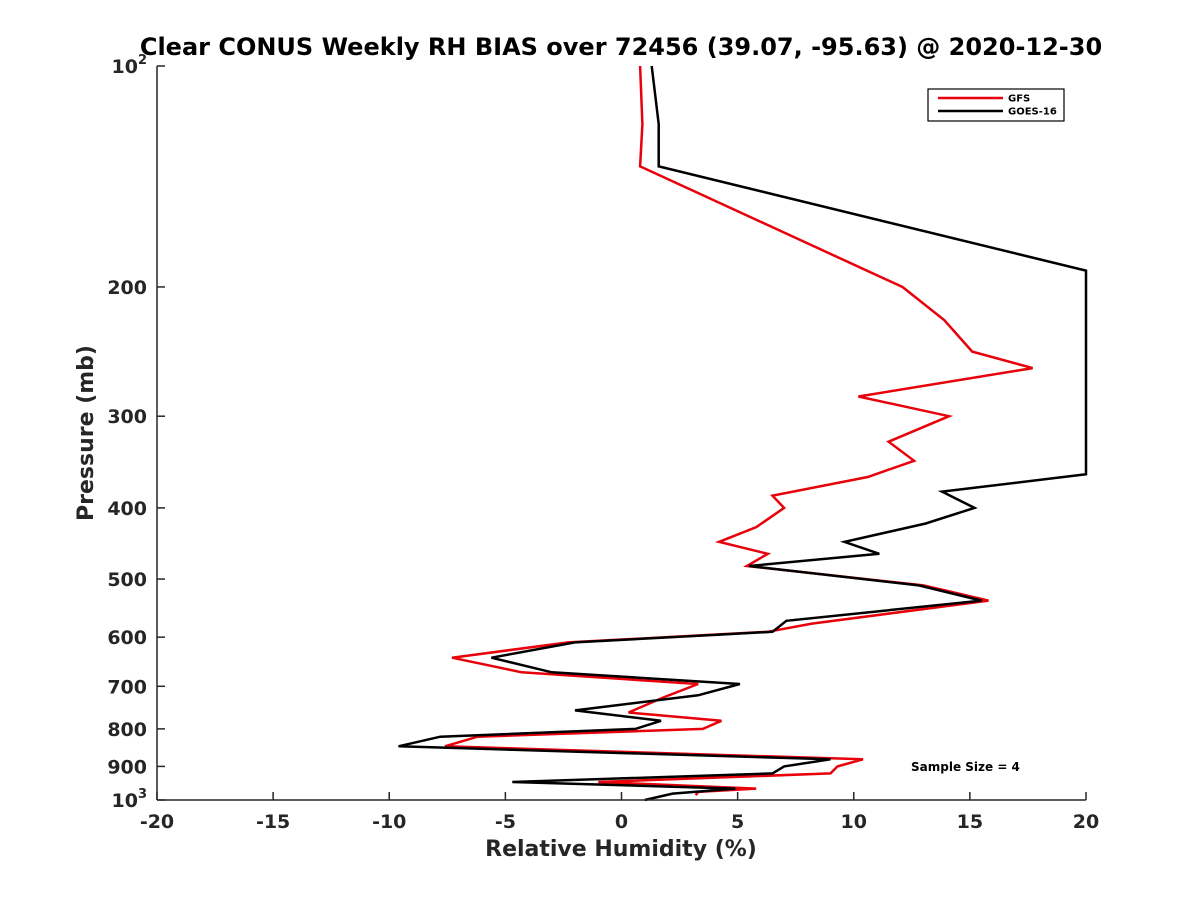 The image size is (1200, 900). What do you see at coordinates (1086, 822) in the screenshot?
I see `x-tick-label: 20` at bounding box center [1086, 822].